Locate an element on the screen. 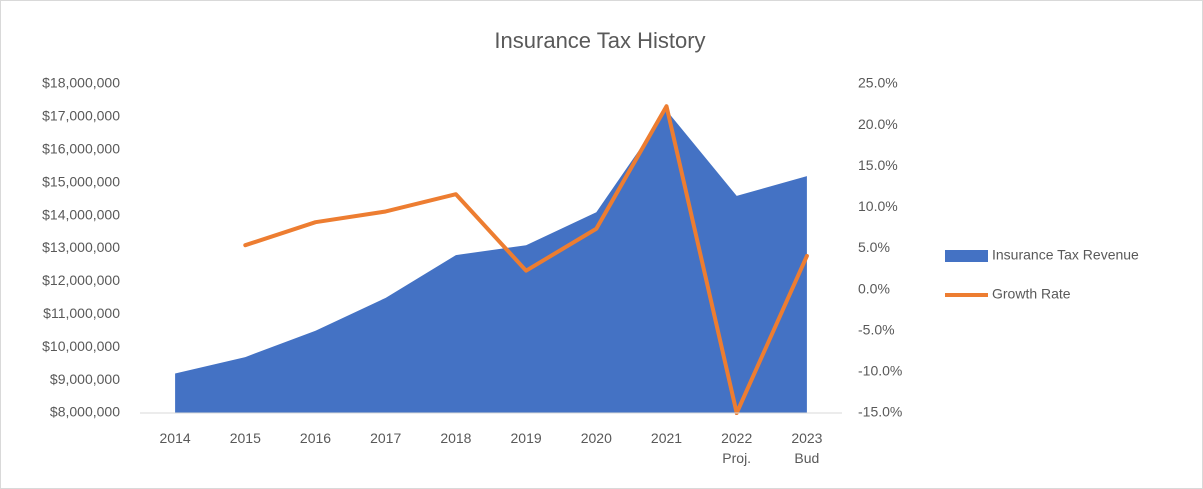 This screenshot has height=489, width=1203. y-tick-label: $8,000,000 is located at coordinates (85, 412).